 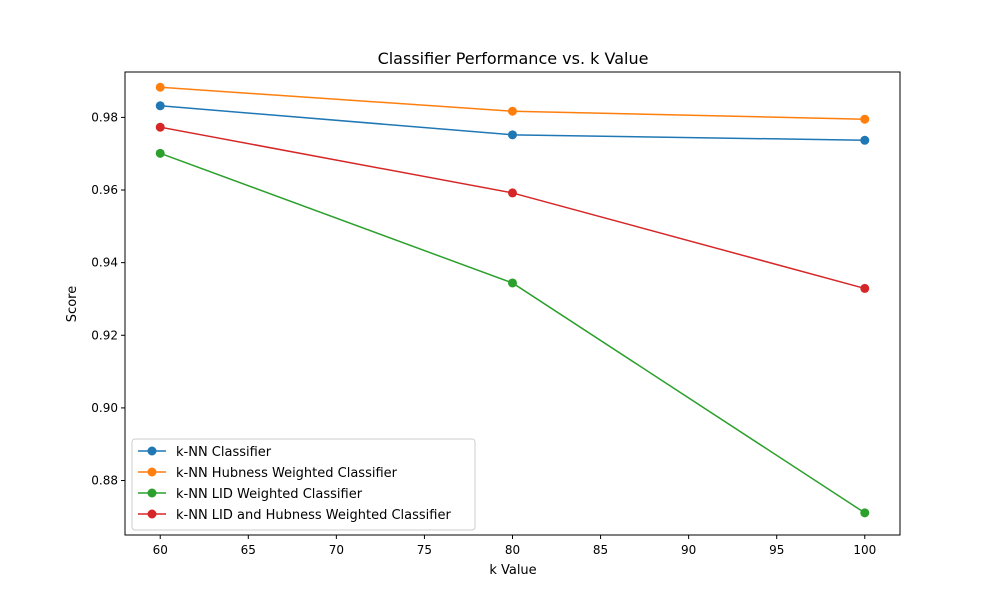 I want to click on legend-item: k-NN Hubness Weighted Classifier, so click(x=268, y=473).